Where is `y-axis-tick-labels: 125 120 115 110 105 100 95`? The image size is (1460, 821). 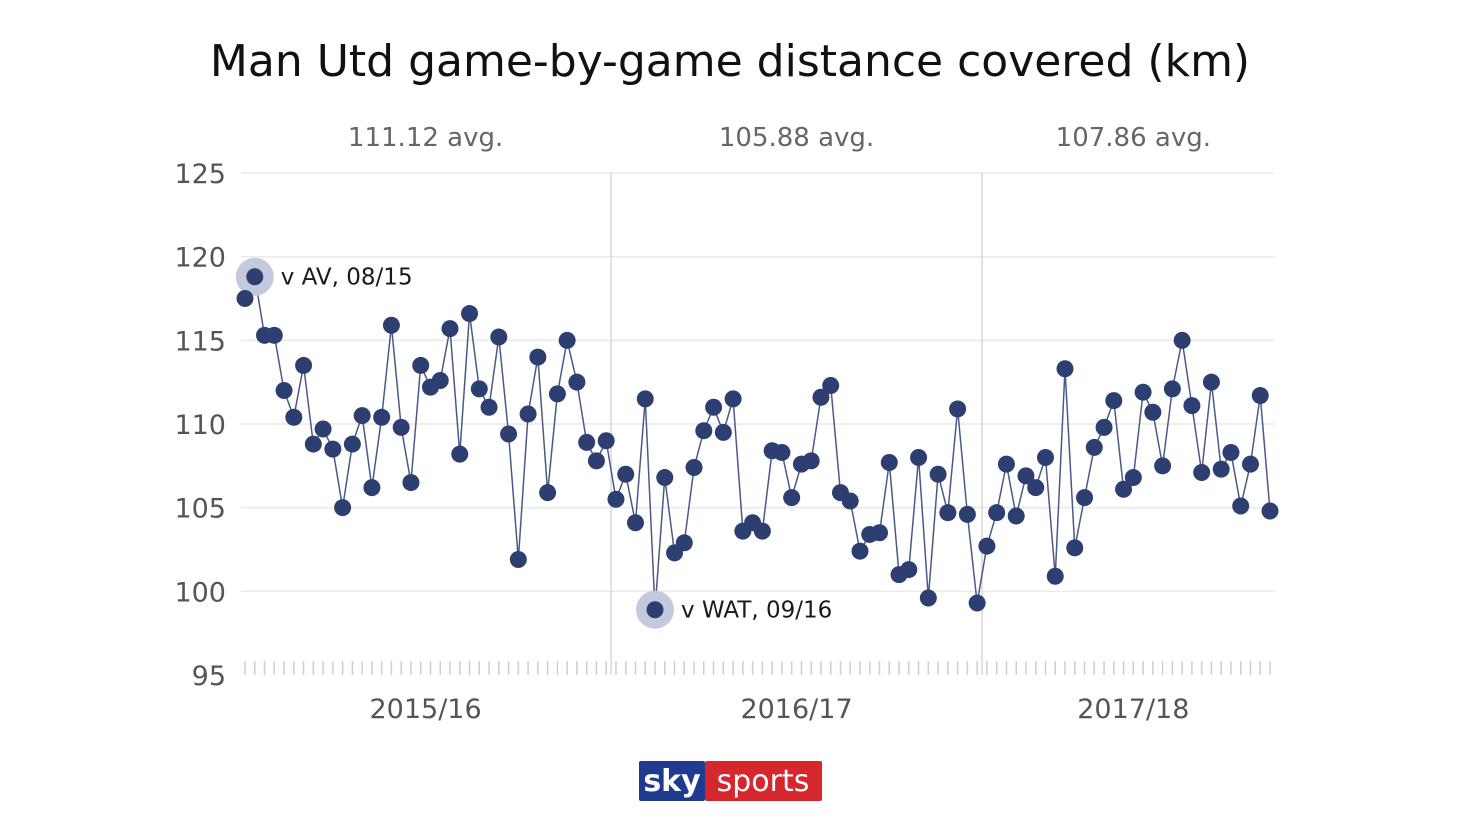
y-axis-tick-labels: 125 120 115 110 105 100 95 is located at coordinates (200, 425).